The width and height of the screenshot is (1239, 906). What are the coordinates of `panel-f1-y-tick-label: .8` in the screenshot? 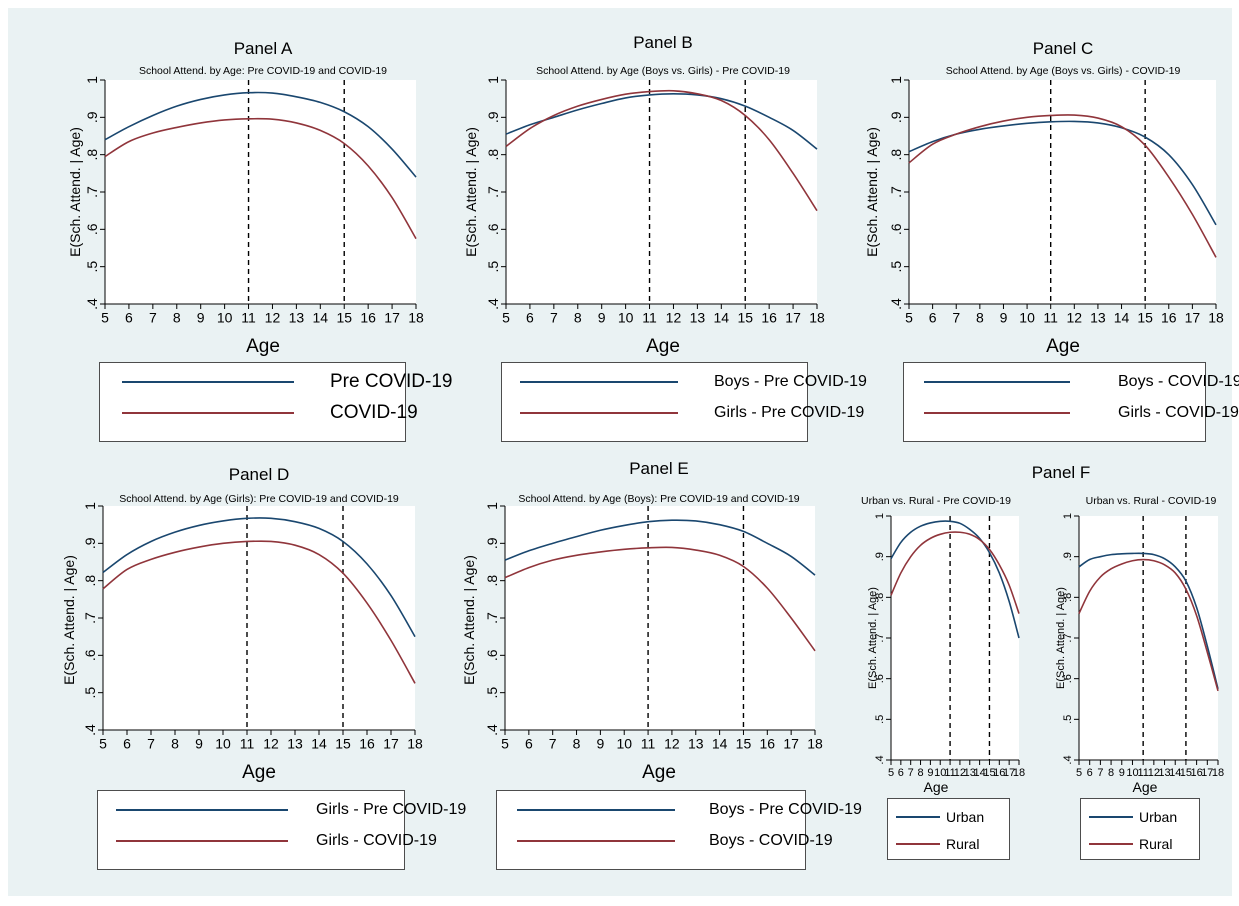 It's located at (880, 597).